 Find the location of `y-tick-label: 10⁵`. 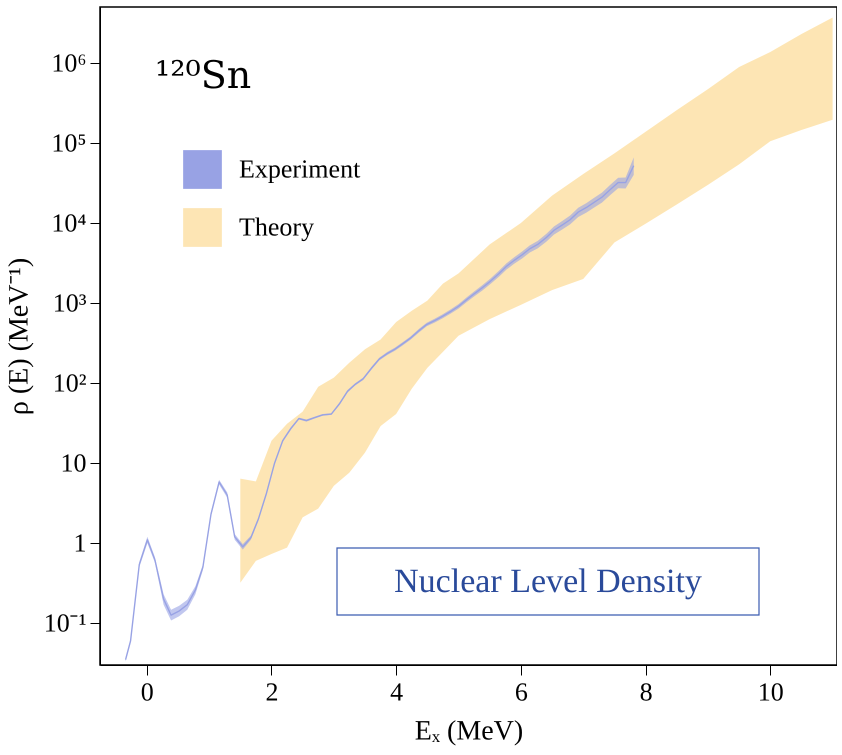

y-tick-label: 10⁵ is located at coordinates (68, 143).